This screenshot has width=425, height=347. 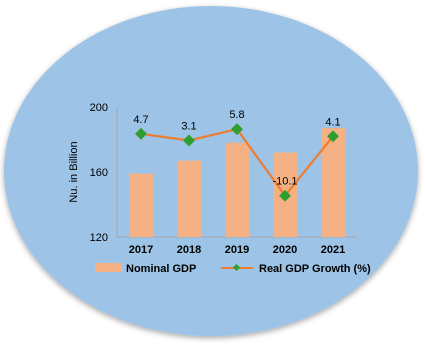 I want to click on x-tick-label: 2020, so click(x=285, y=250).